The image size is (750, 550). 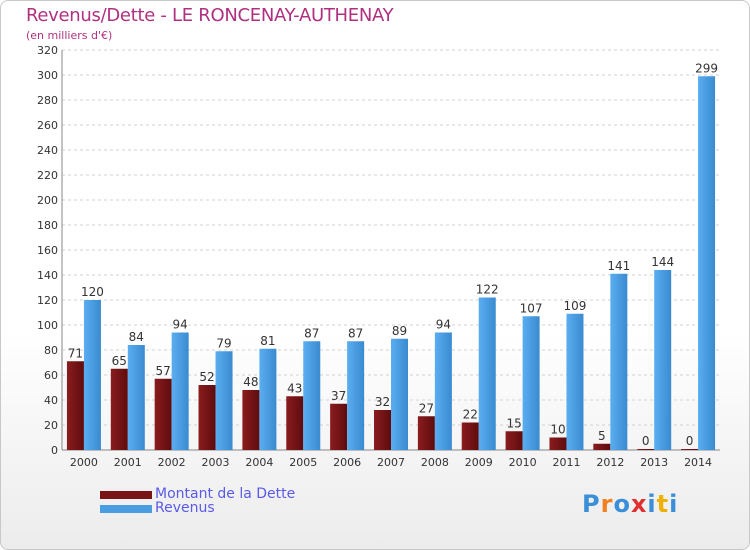 I want to click on data-label: 52, so click(x=206, y=377).